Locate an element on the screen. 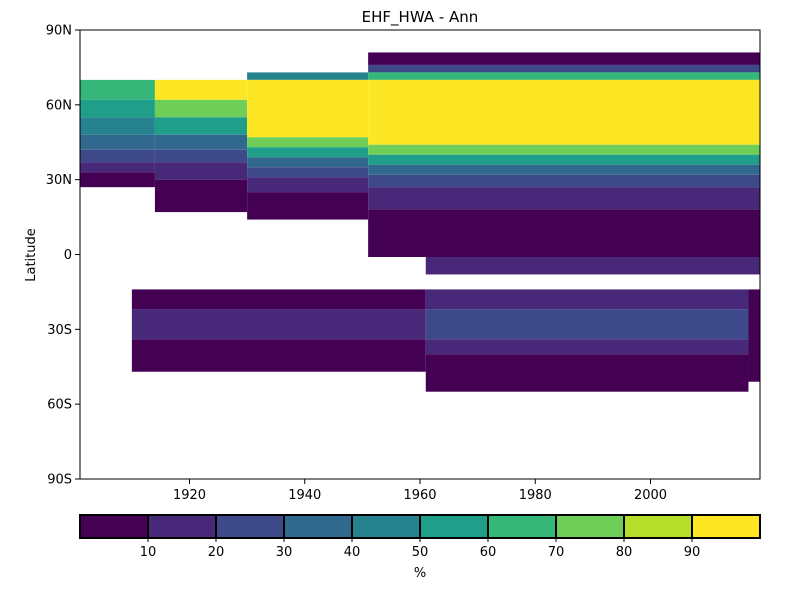  y-tick-label: 30S is located at coordinates (59, 330).